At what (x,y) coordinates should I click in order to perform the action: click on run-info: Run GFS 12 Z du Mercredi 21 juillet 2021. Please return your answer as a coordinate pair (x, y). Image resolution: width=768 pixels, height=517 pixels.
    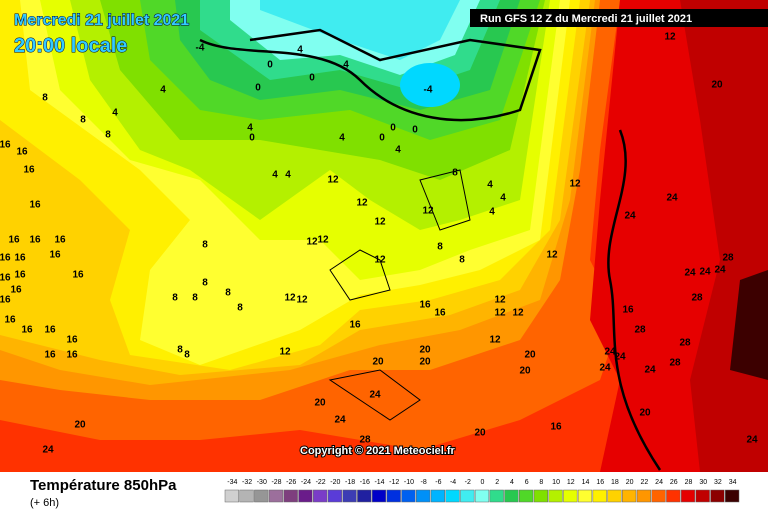
    Looking at the image, I should click on (586, 19).